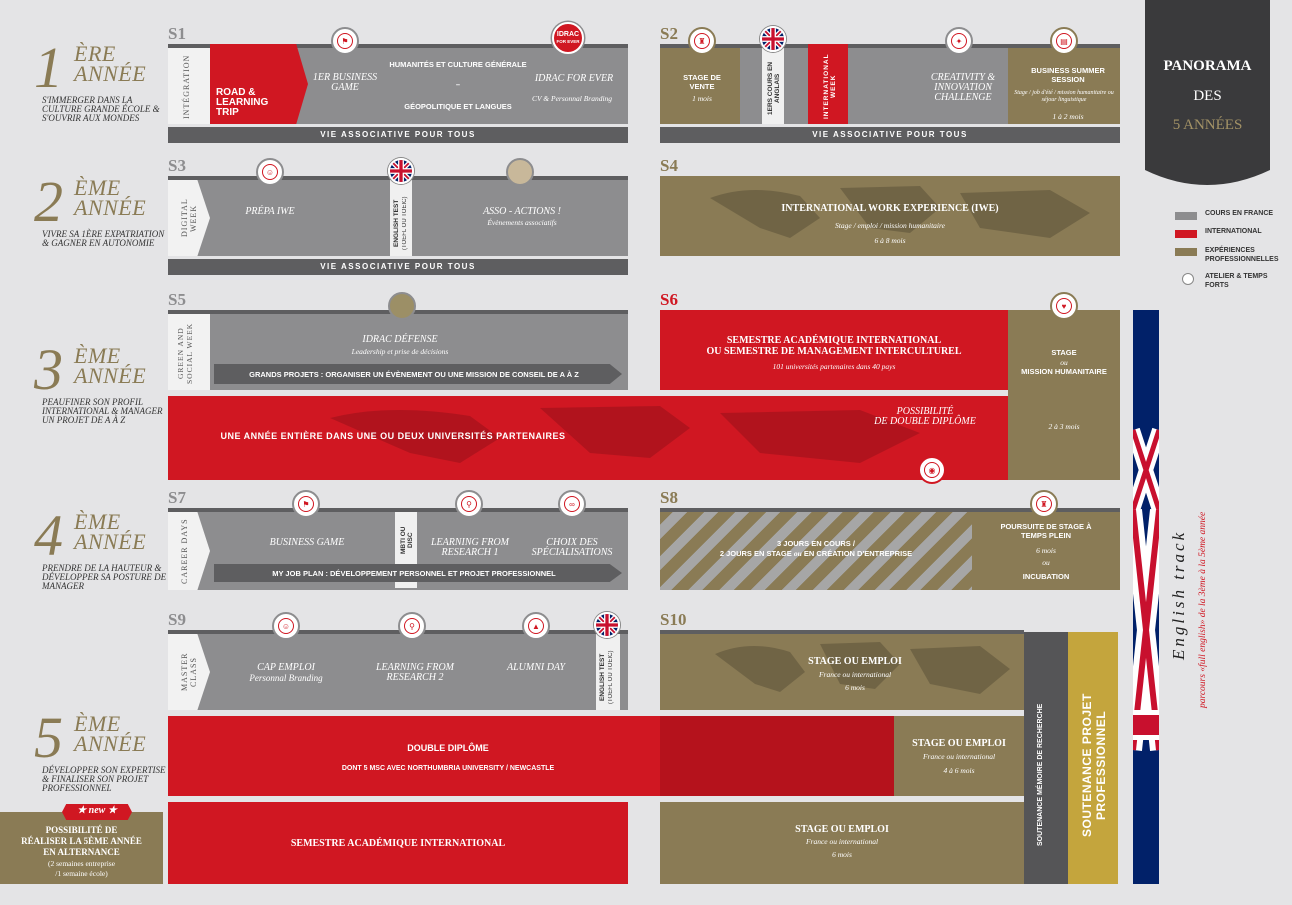 Image resolution: width=1292 pixels, height=905 pixels. I want to click on panorama-line2: DES, so click(1207, 96).